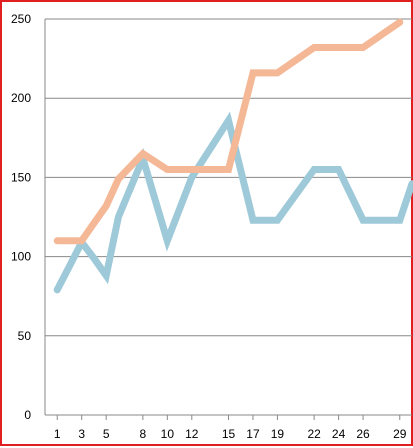 This screenshot has height=448, width=413. Describe the element at coordinates (21, 98) in the screenshot. I see `y-tick-label: 200` at that location.